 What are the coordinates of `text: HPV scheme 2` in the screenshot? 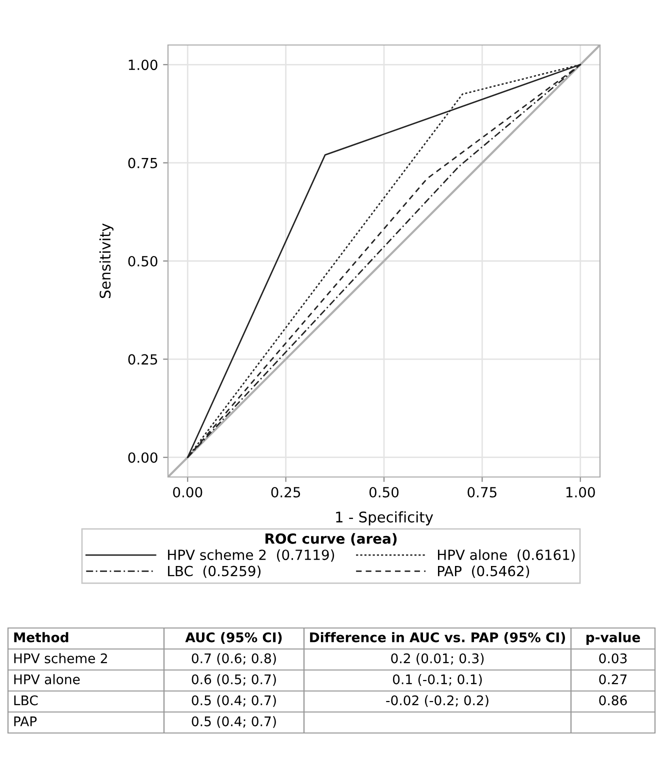 It's located at (60, 658).